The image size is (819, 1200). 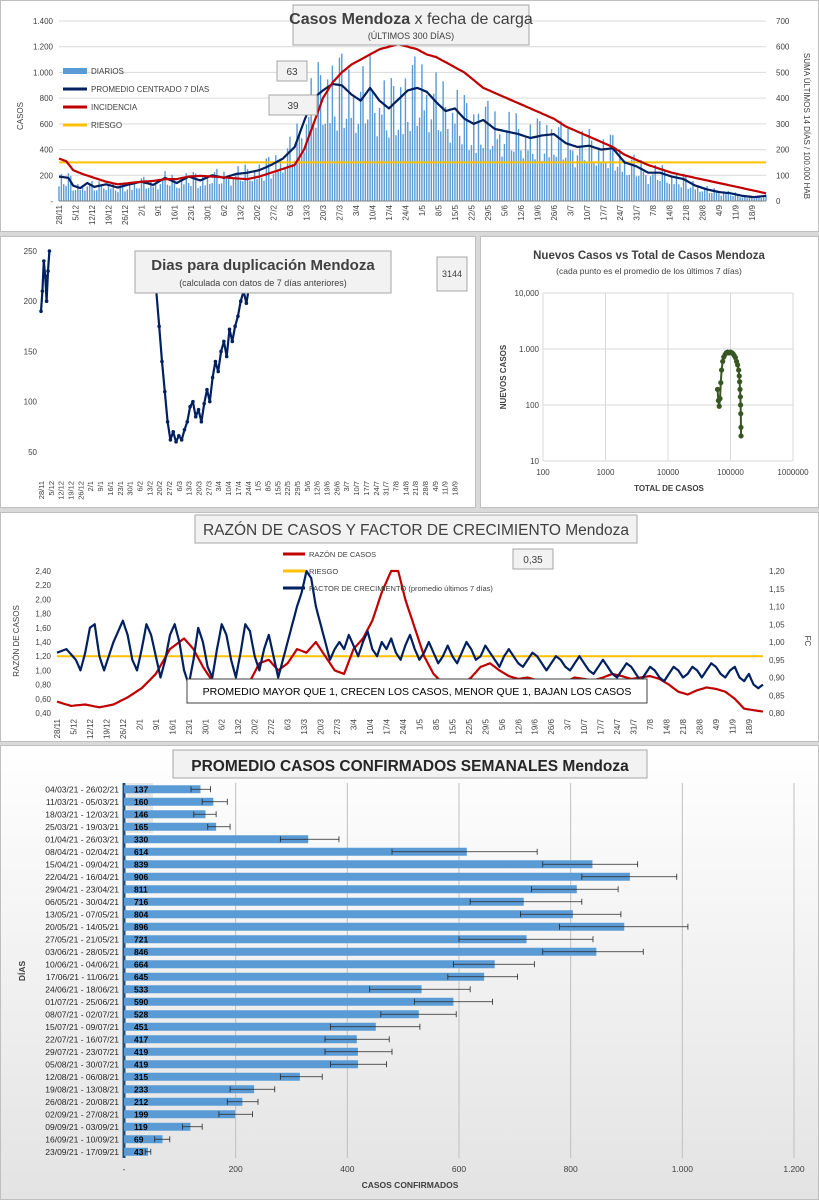 I want to click on y2-tick-label: 300, so click(x=783, y=124).